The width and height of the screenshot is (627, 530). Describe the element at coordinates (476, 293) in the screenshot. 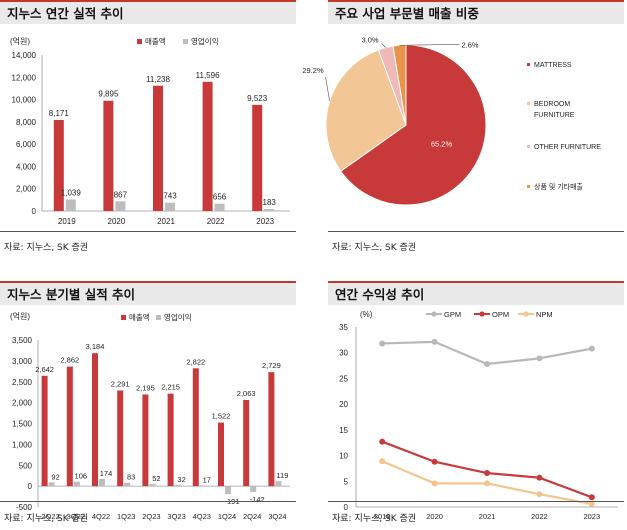

I see `panel-title: 연간 수익성 추이` at that location.